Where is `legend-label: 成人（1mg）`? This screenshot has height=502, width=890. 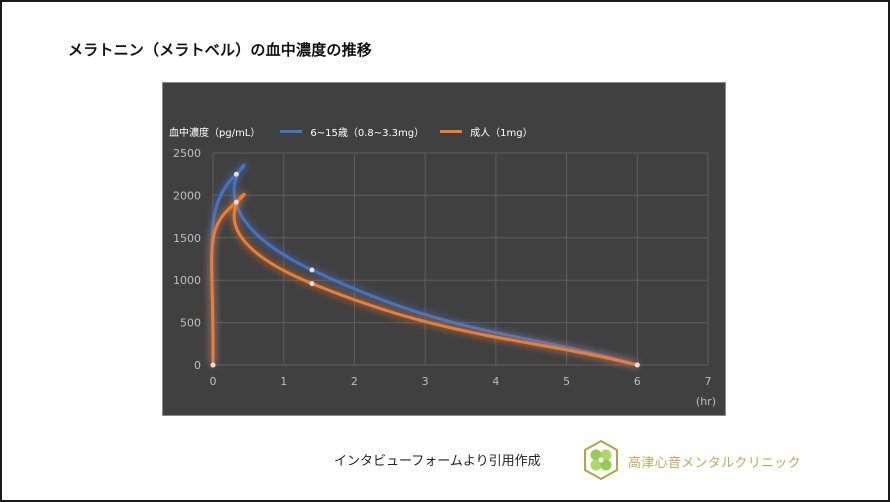 legend-label: 成人（1mg） is located at coordinates (501, 133).